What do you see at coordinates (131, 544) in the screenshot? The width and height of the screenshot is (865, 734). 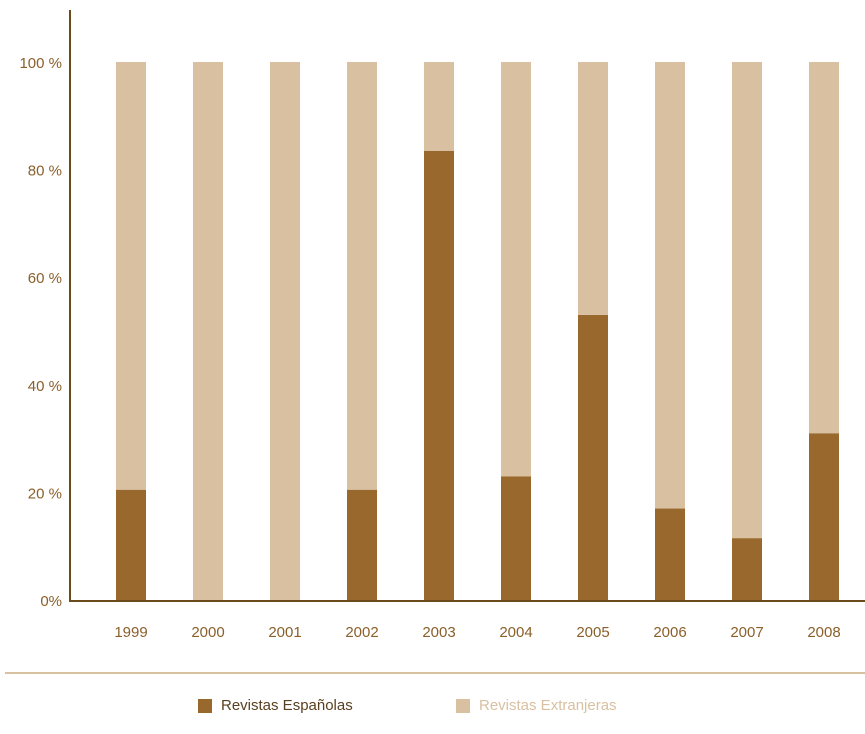 I see `bar-espanolas-1999` at bounding box center [131, 544].